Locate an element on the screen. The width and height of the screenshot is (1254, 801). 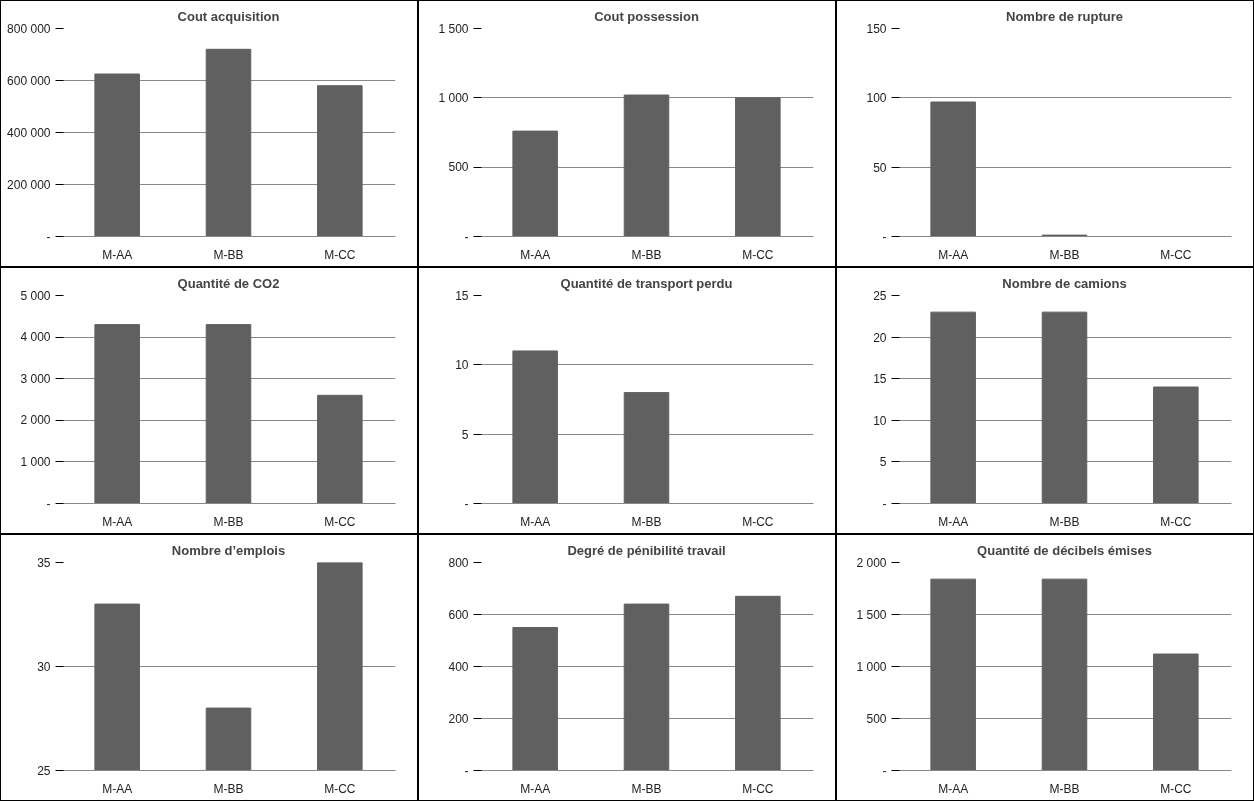
y-tick-label: 50 is located at coordinates (880, 167).